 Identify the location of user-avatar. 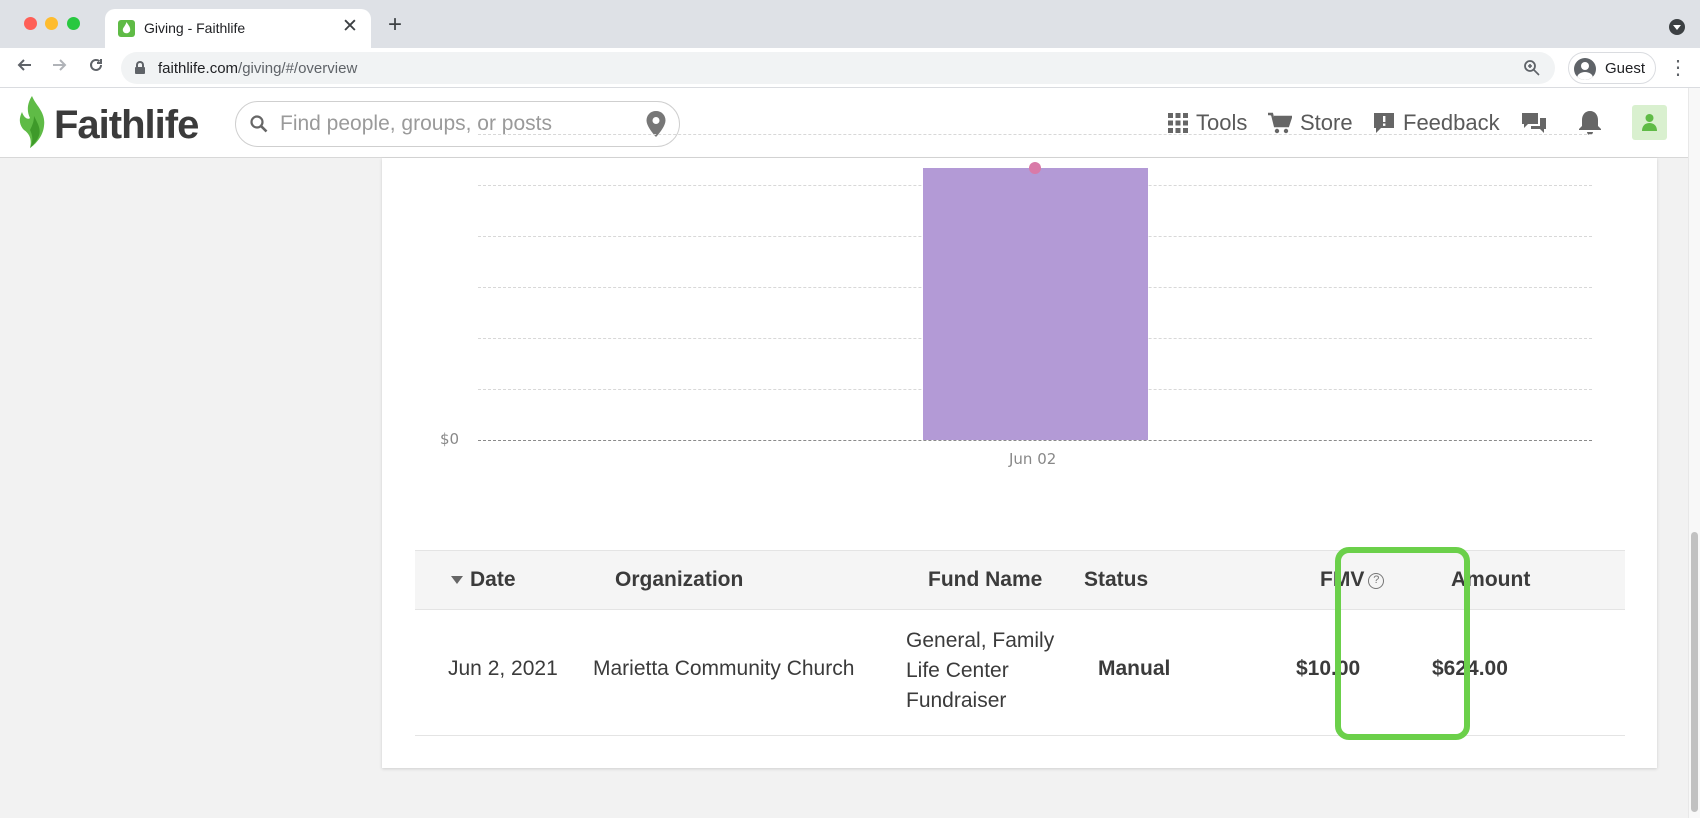
(1649, 122).